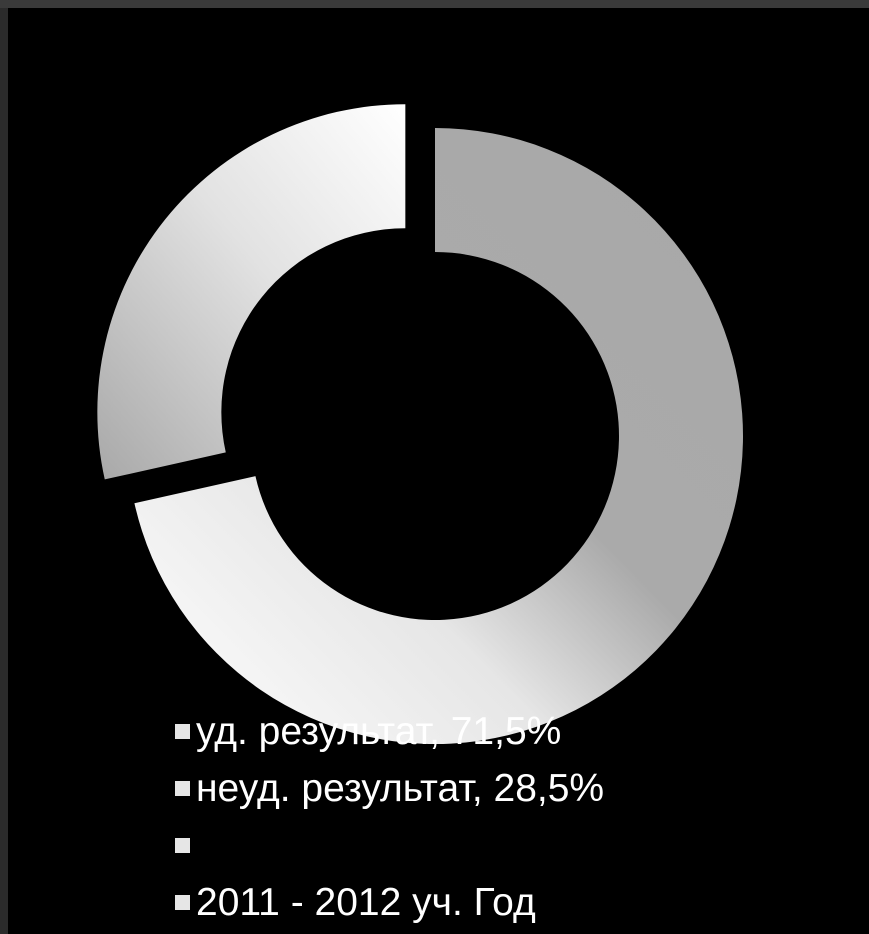  What do you see at coordinates (366, 902) in the screenshot?
I see `legend-label-year: 2011 - 2012 уч. Год` at bounding box center [366, 902].